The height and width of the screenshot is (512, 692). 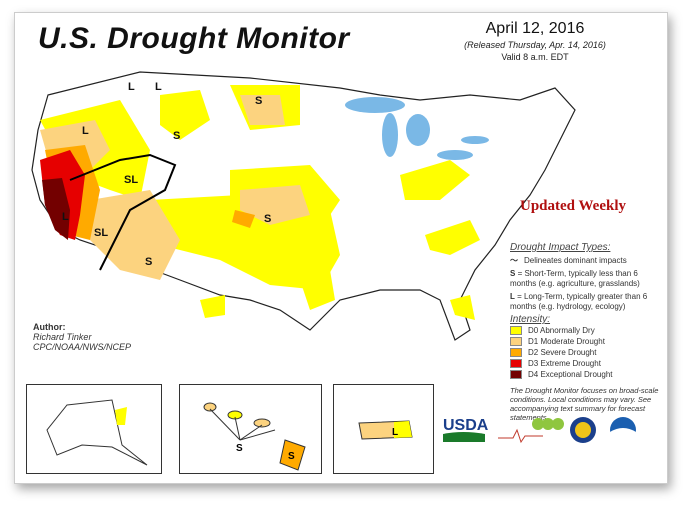 I want to click on impact-delineation-line, so click(x=123, y=212).